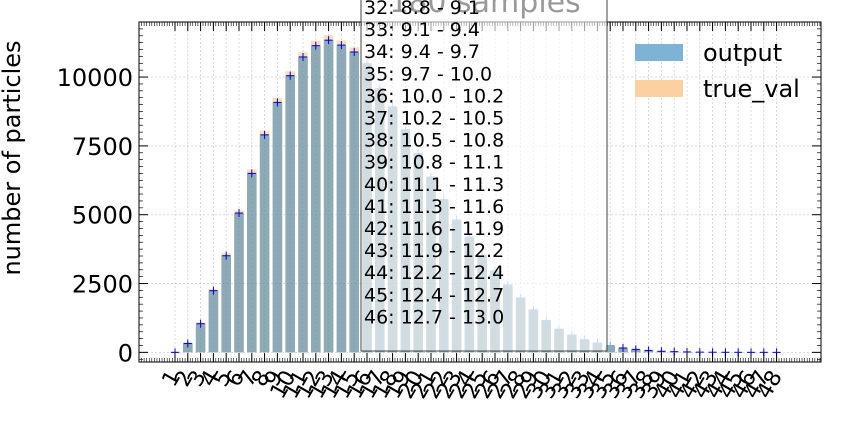 This screenshot has width=864, height=432. I want to click on annotation-line: 42: 11.6 - 11.9, so click(434, 229).